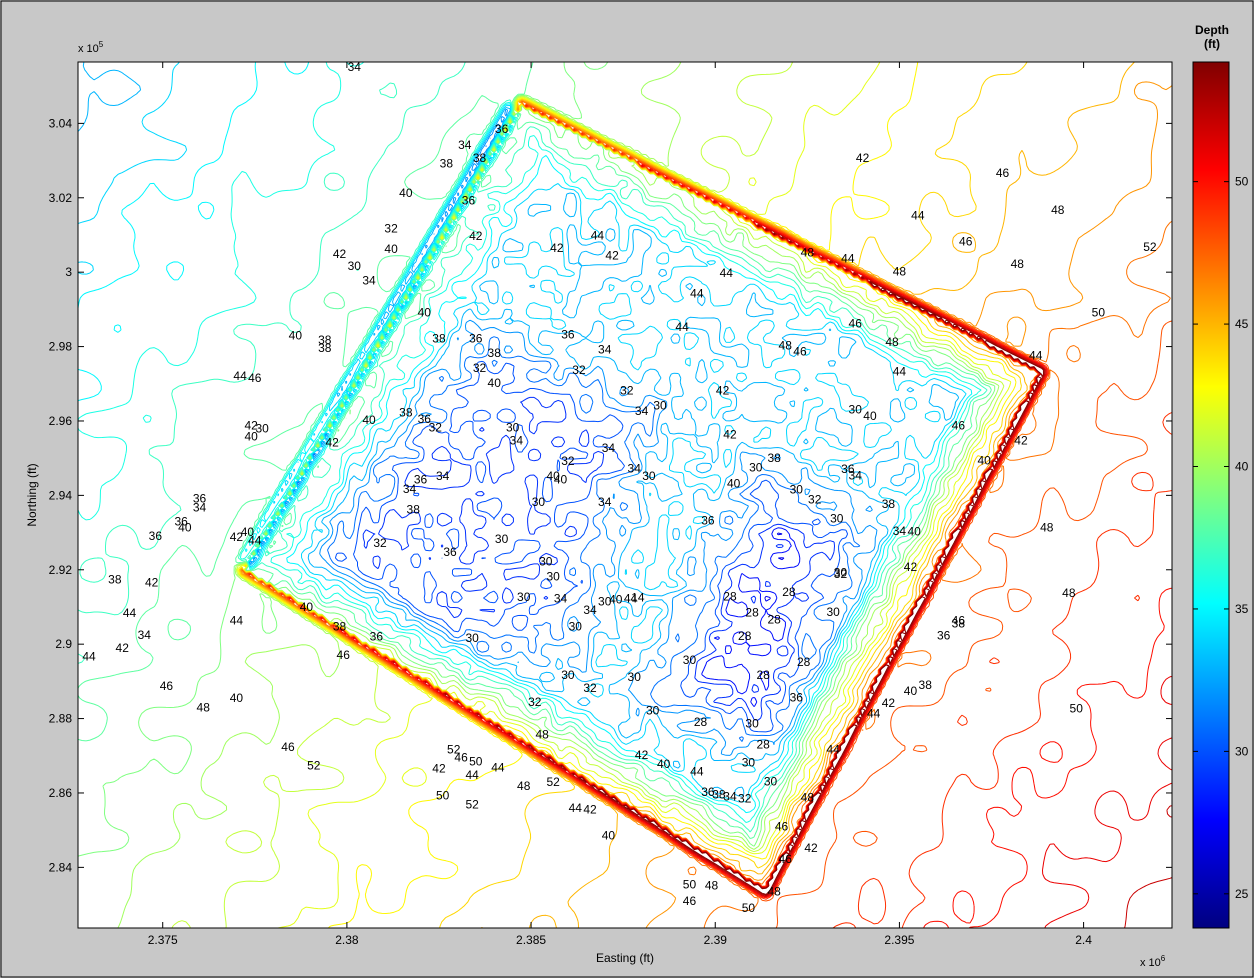 The width and height of the screenshot is (1254, 978). I want to click on x-axis-label: Easting (ft), so click(625, 958).